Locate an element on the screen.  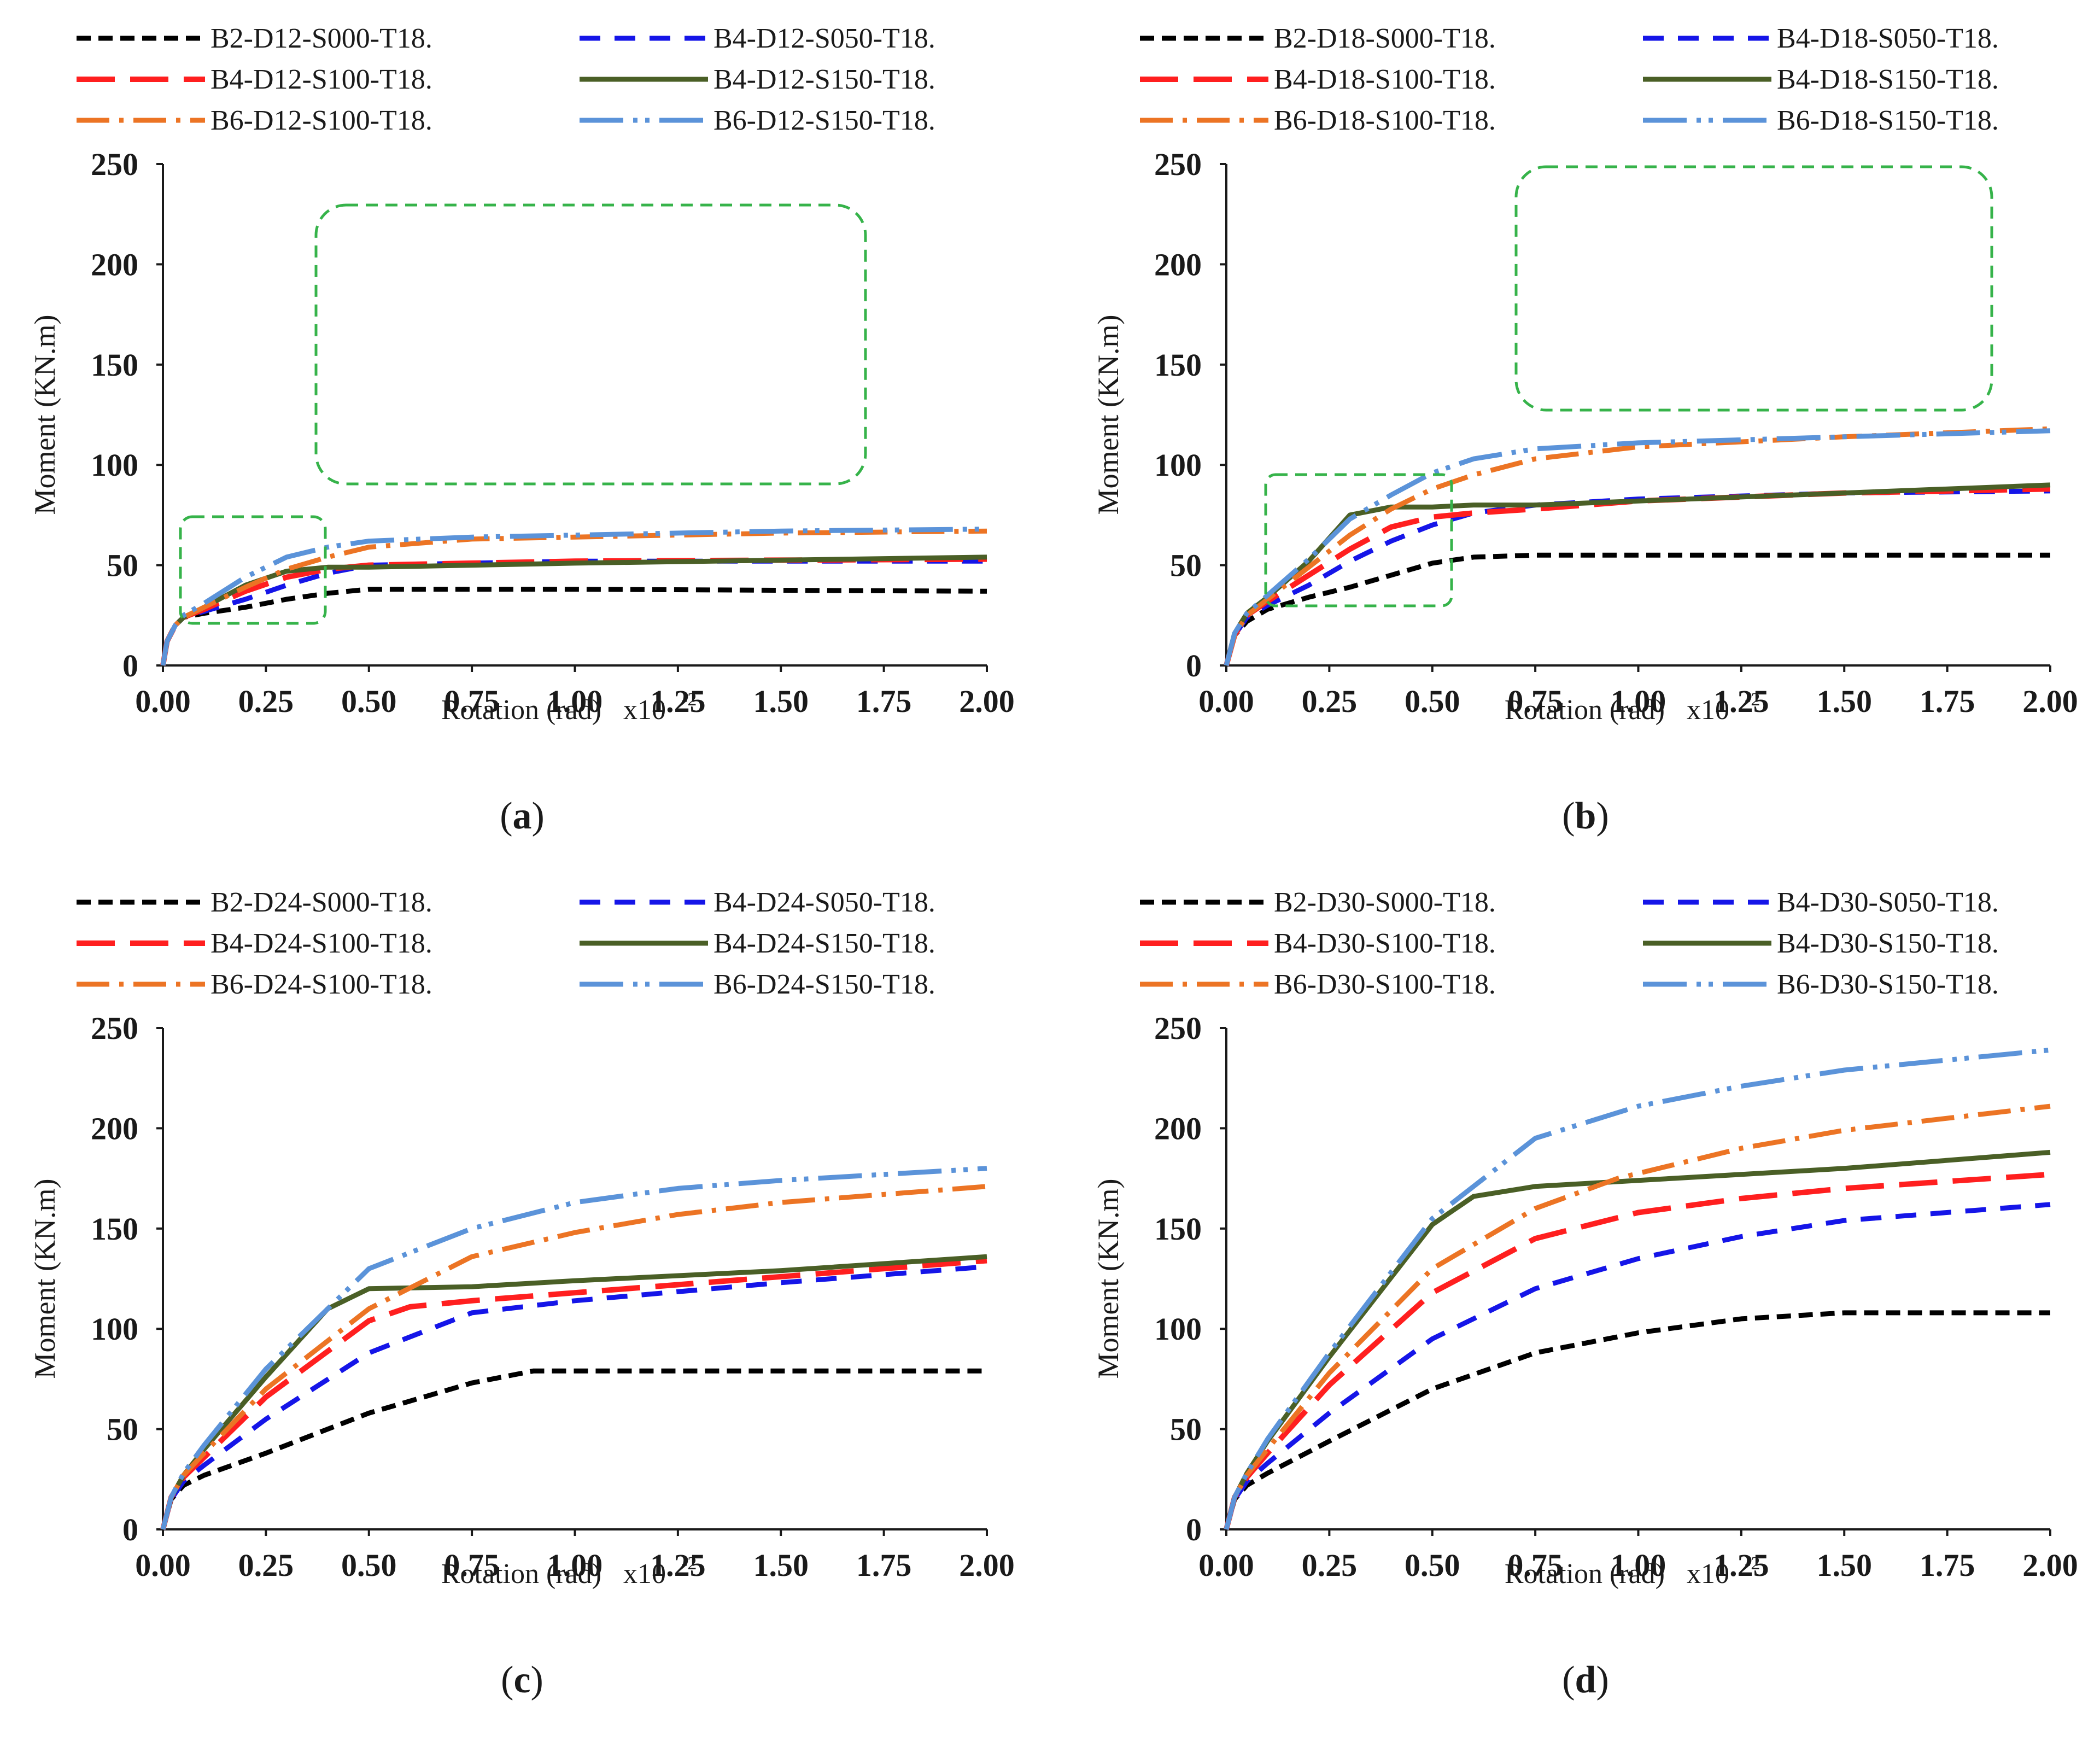
legend-item: B6-D12-S100-T18. is located at coordinates (254, 120).